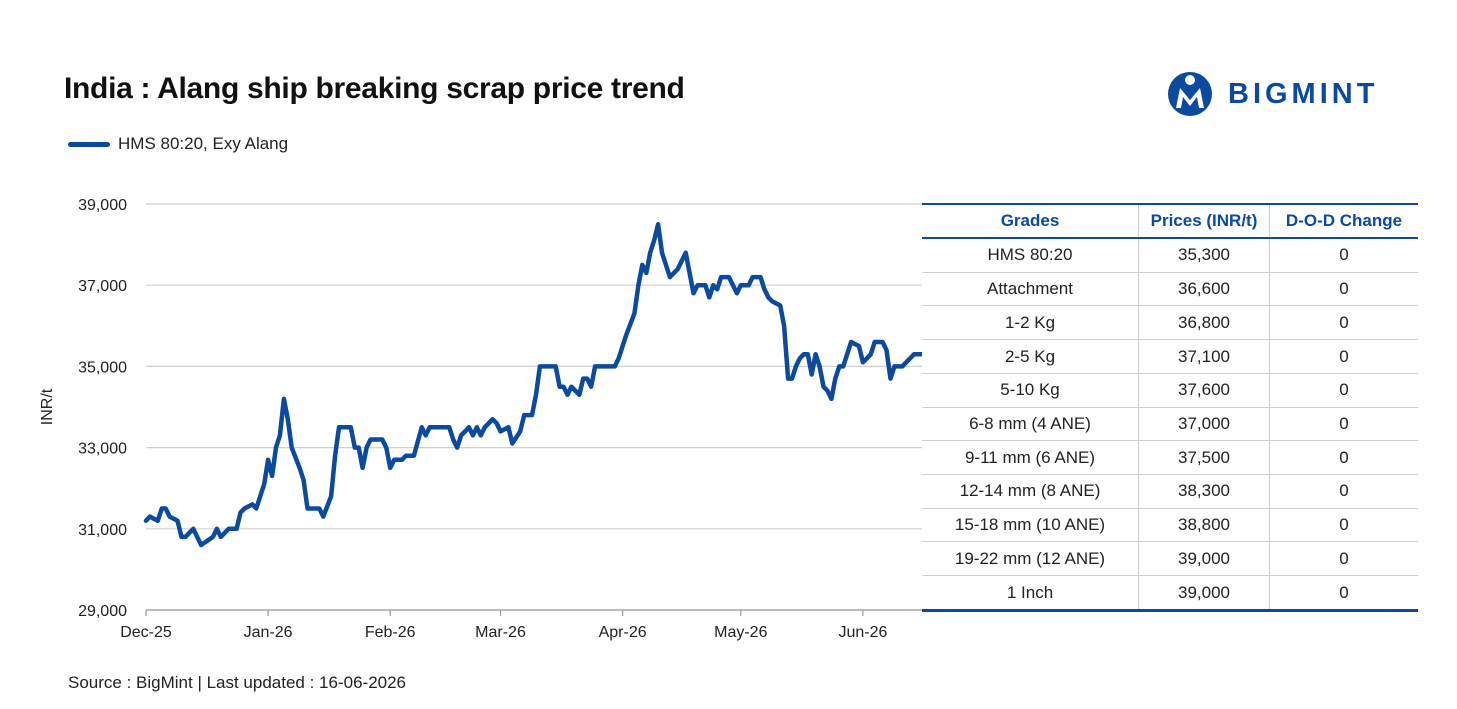  What do you see at coordinates (1204, 457) in the screenshot?
I see `price-cell: 37,500` at bounding box center [1204, 457].